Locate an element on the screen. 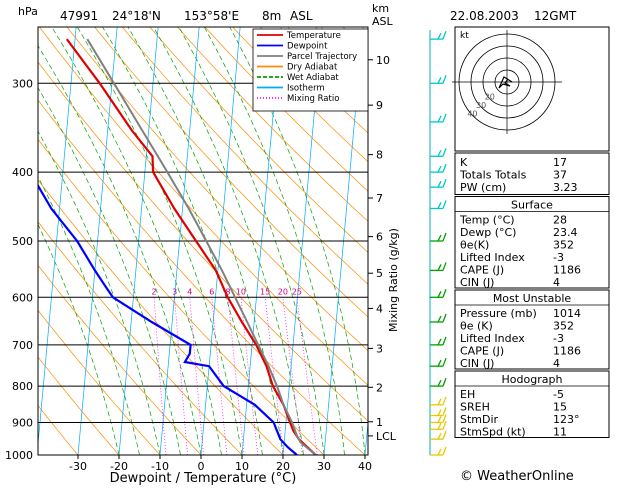 This screenshot has height=490, width=629. index-value: 4 is located at coordinates (556, 363).